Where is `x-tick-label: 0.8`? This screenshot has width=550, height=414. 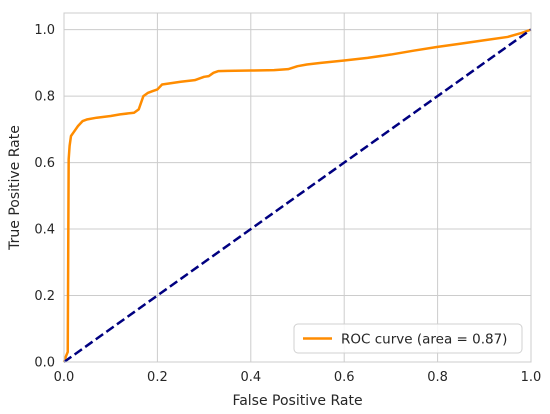 x-tick-label: 0.8 is located at coordinates (437, 377).